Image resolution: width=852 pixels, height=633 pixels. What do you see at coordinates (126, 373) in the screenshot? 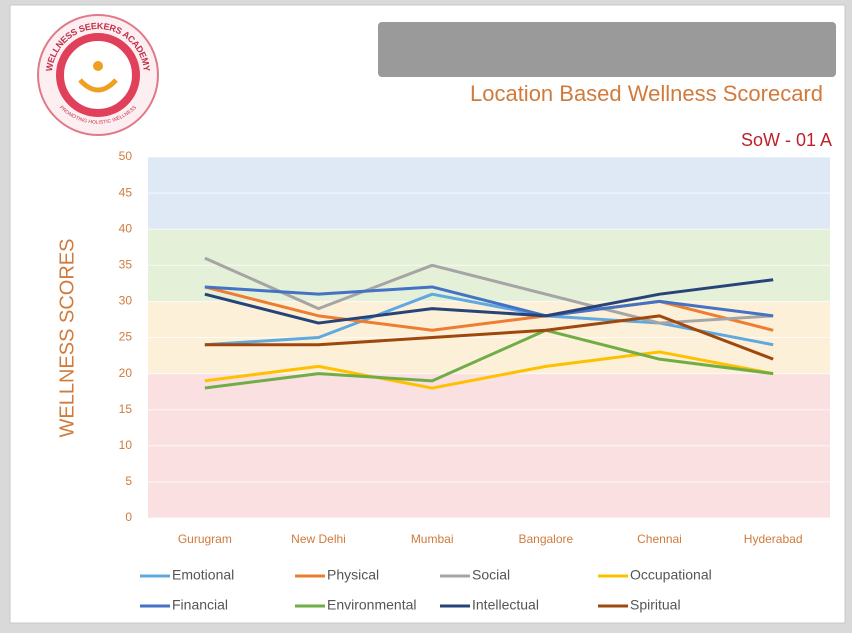
I see `y-tick-label: 20` at bounding box center [126, 373].